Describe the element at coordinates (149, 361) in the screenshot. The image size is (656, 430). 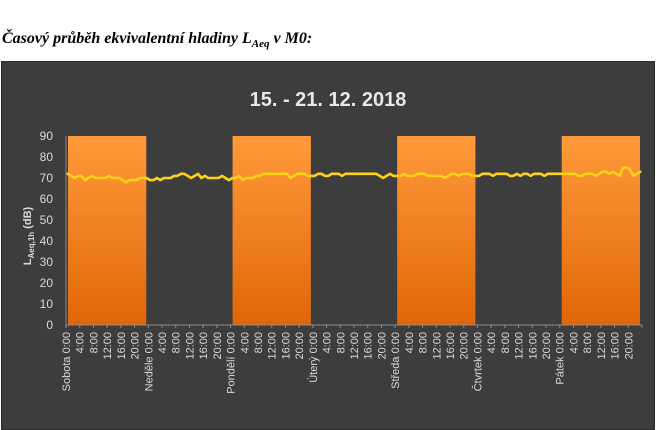
I see `x-tick-label: Neděle 0:00` at that location.